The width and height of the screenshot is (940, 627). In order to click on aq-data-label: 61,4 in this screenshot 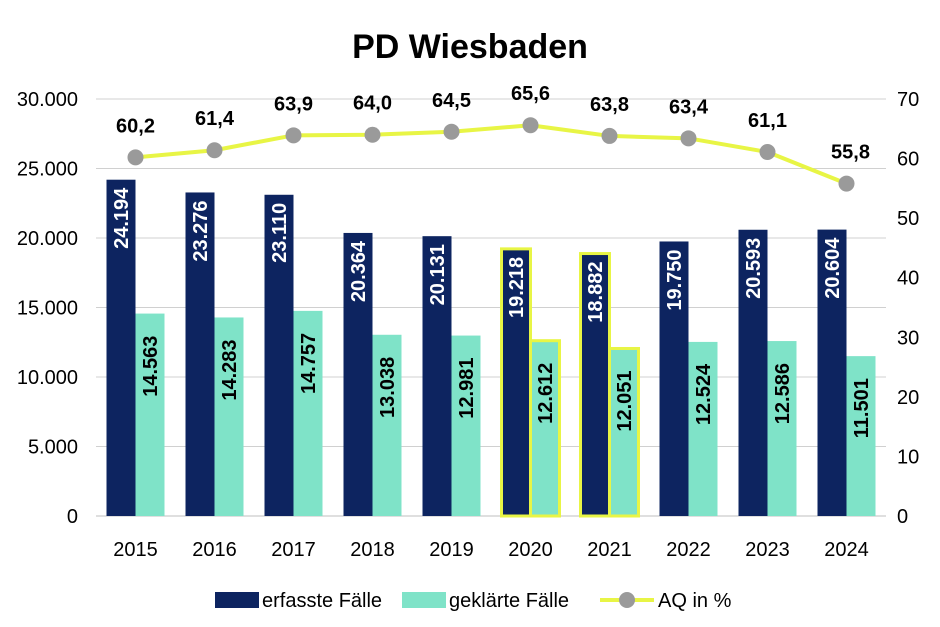, I will do `click(215, 119)`.